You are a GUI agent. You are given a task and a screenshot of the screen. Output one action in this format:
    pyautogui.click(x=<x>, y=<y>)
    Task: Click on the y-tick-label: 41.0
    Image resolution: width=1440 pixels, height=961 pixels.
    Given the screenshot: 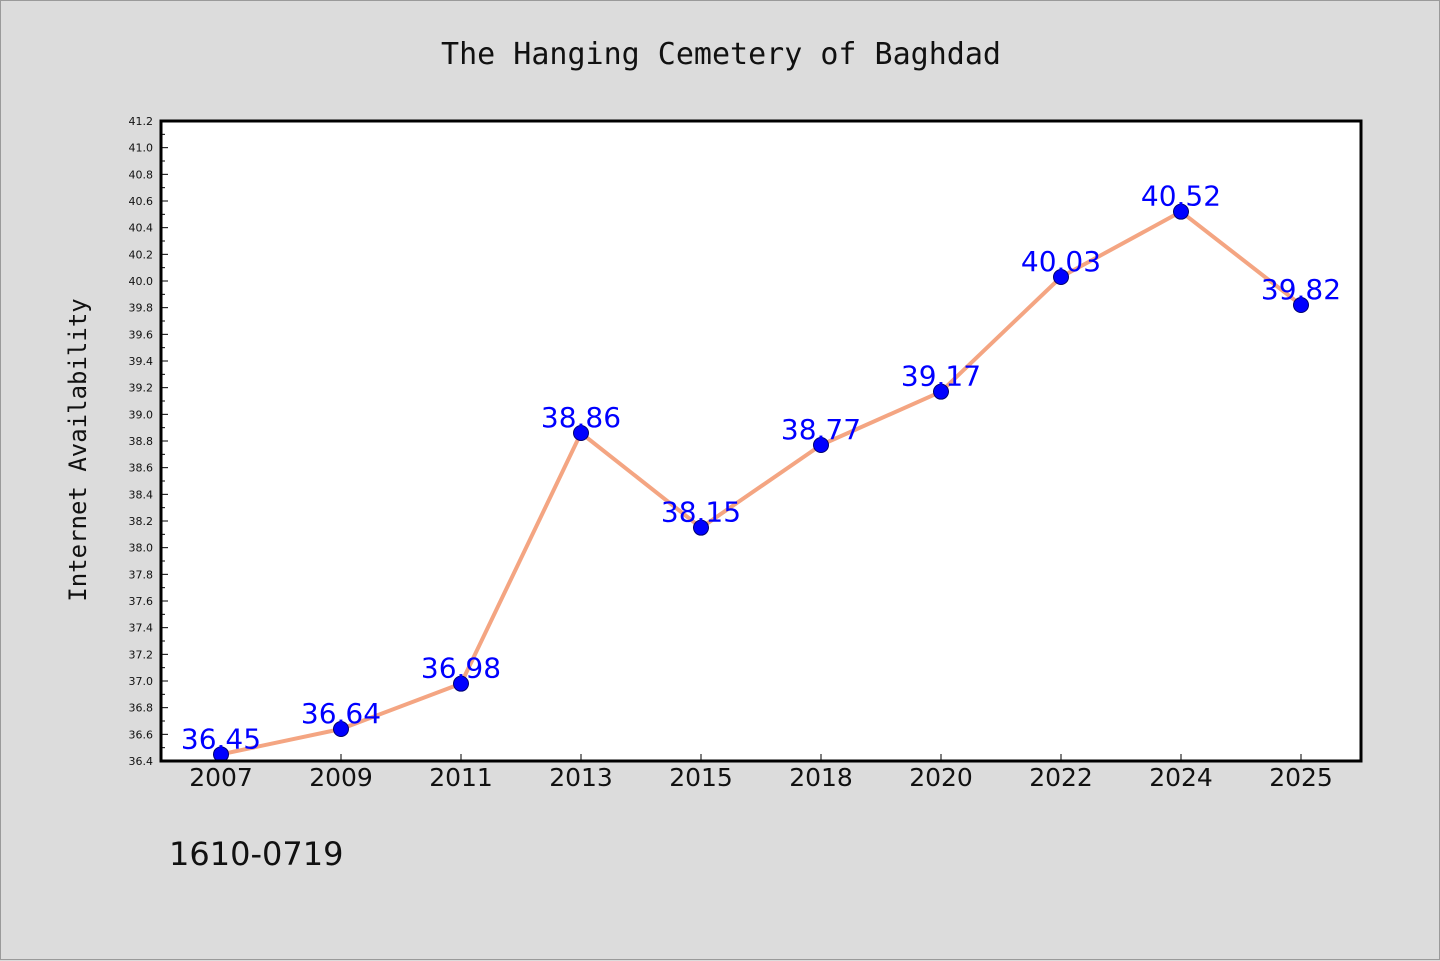 What is the action you would take?
    pyautogui.click(x=141, y=148)
    